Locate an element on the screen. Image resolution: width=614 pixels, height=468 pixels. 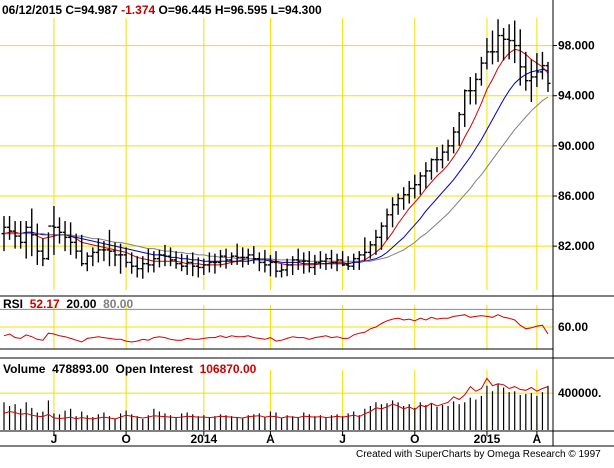
volume-bars is located at coordinates (276, 406).